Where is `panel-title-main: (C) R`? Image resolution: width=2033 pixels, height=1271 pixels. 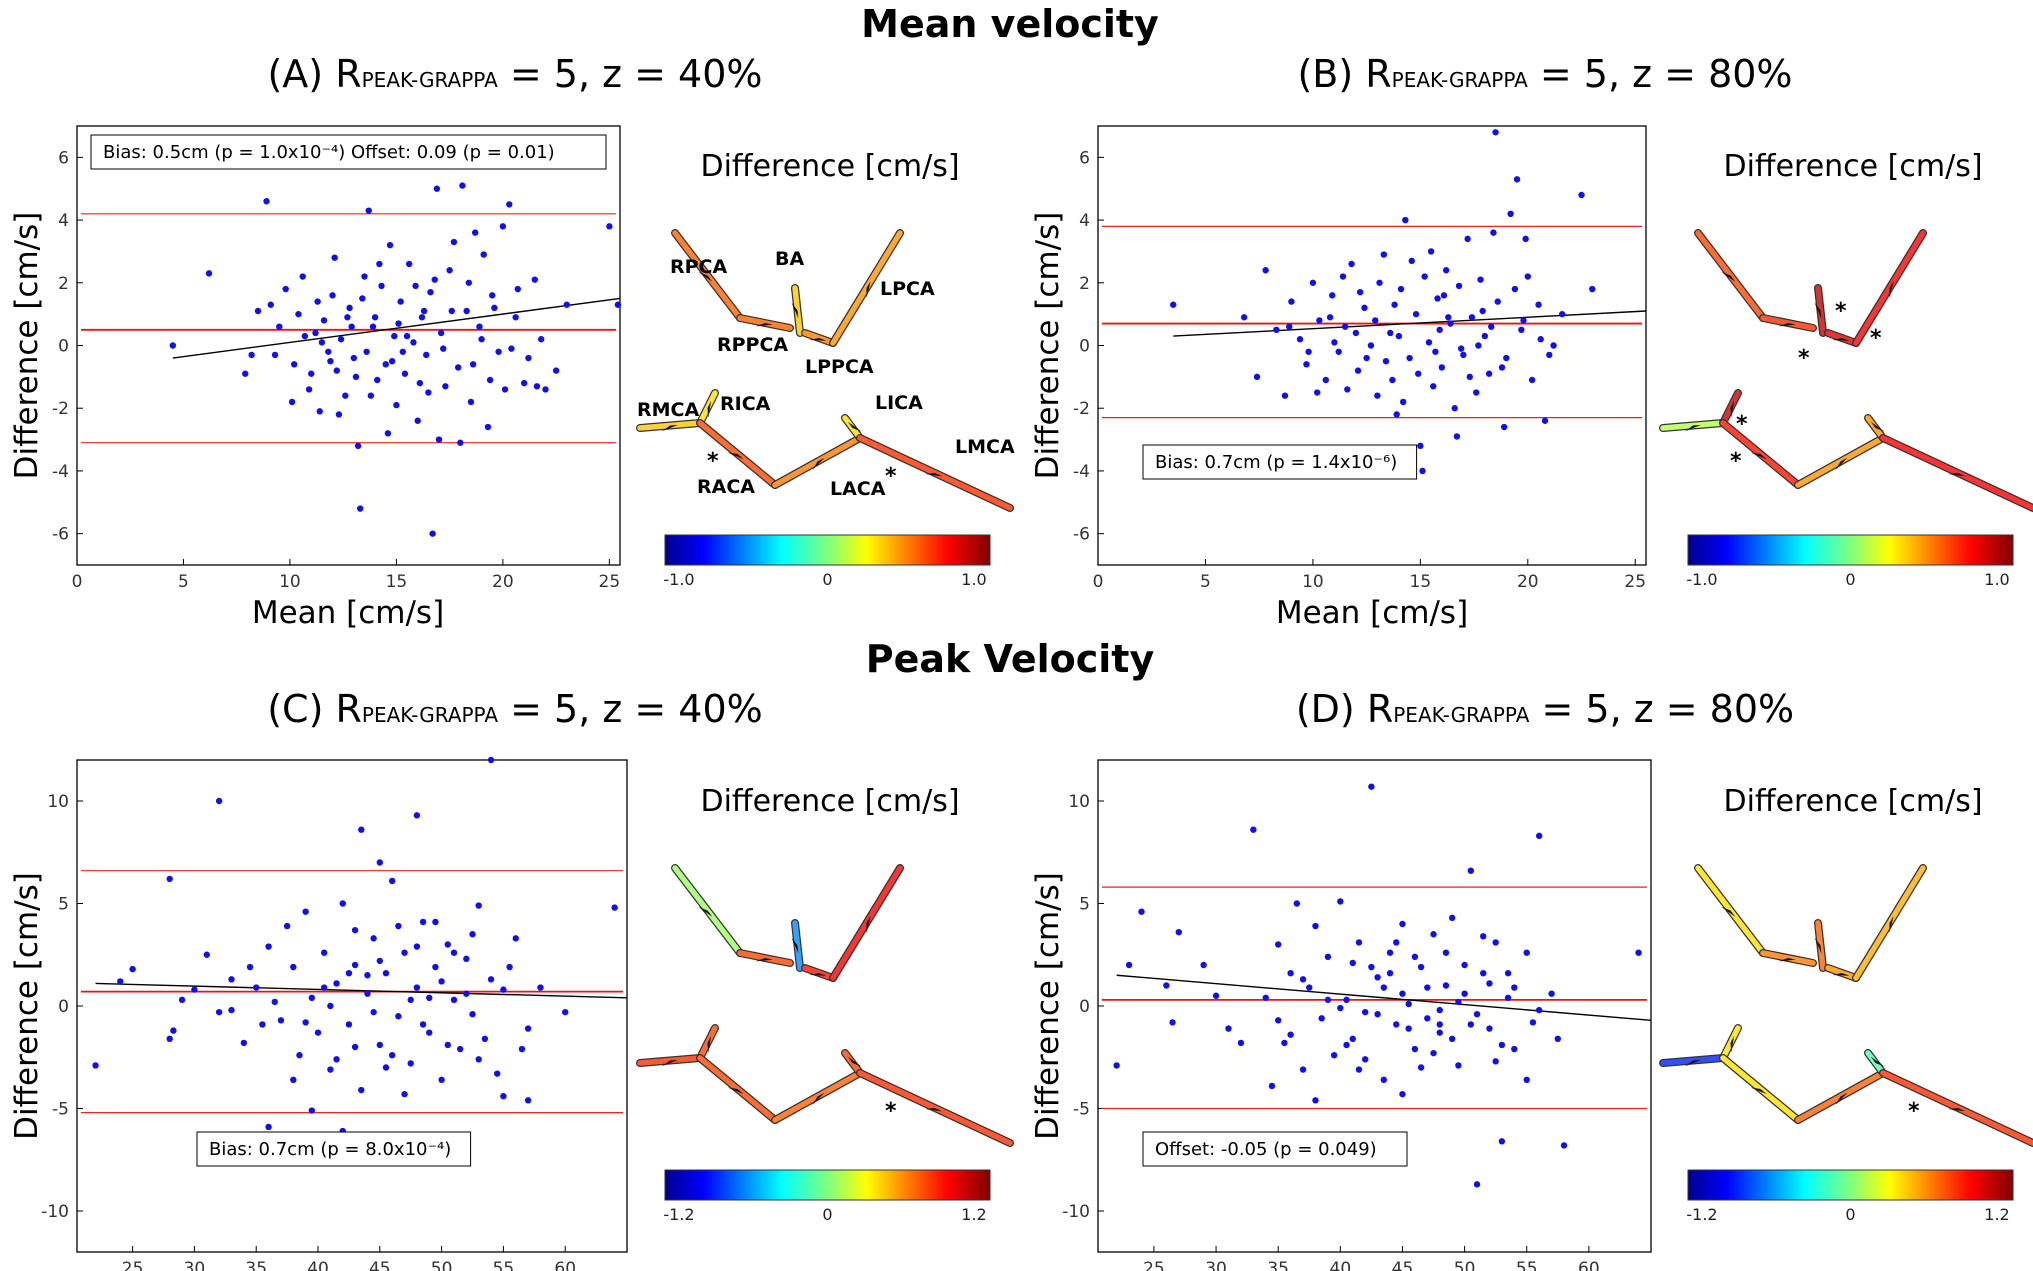 panel-title-main: (C) R is located at coordinates (314, 709).